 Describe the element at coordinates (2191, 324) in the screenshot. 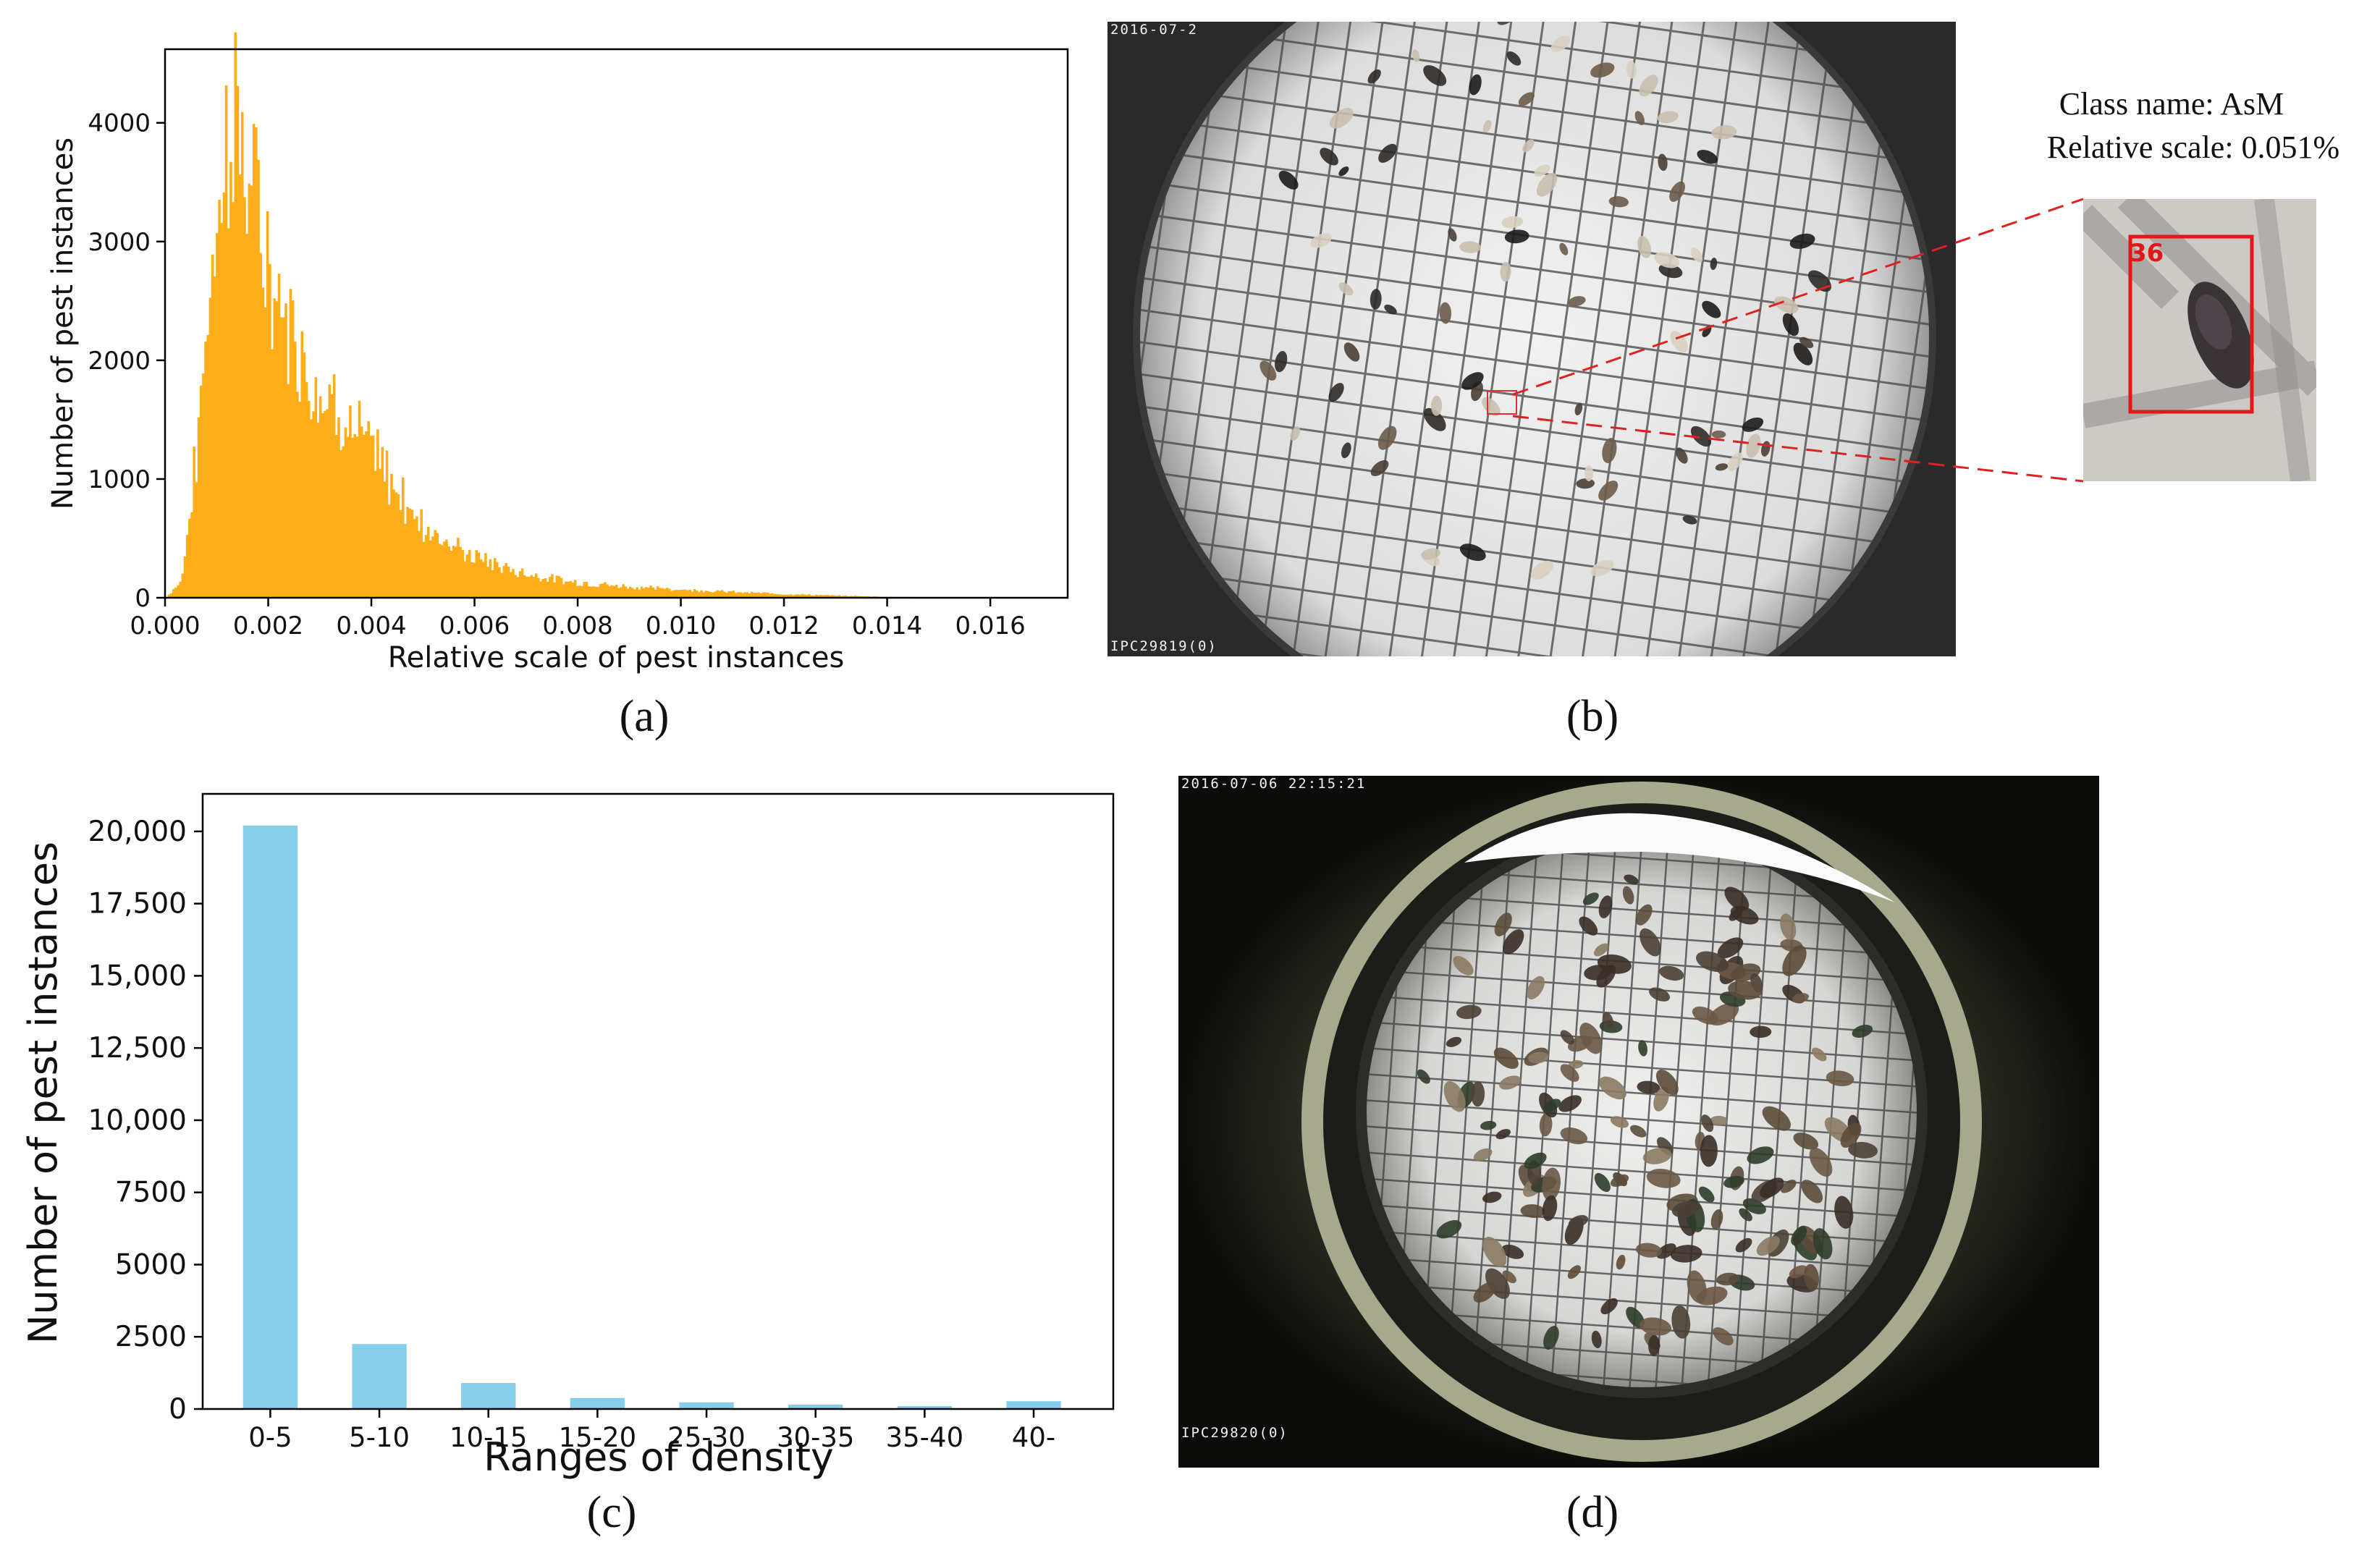

I see `detection-box` at that location.